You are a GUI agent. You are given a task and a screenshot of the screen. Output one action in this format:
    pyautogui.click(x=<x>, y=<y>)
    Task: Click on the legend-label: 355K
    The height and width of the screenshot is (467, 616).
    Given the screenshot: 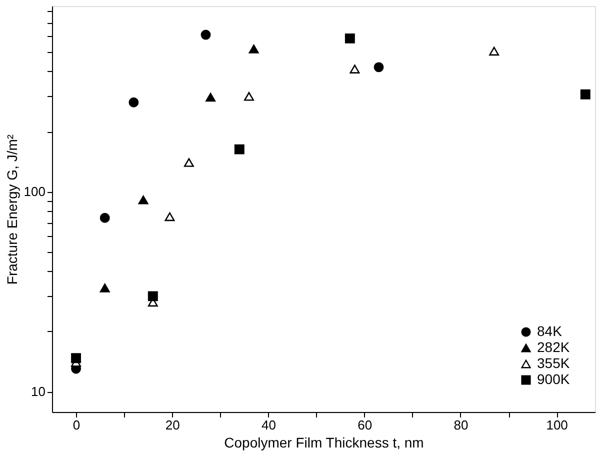 What is the action you would take?
    pyautogui.click(x=553, y=363)
    